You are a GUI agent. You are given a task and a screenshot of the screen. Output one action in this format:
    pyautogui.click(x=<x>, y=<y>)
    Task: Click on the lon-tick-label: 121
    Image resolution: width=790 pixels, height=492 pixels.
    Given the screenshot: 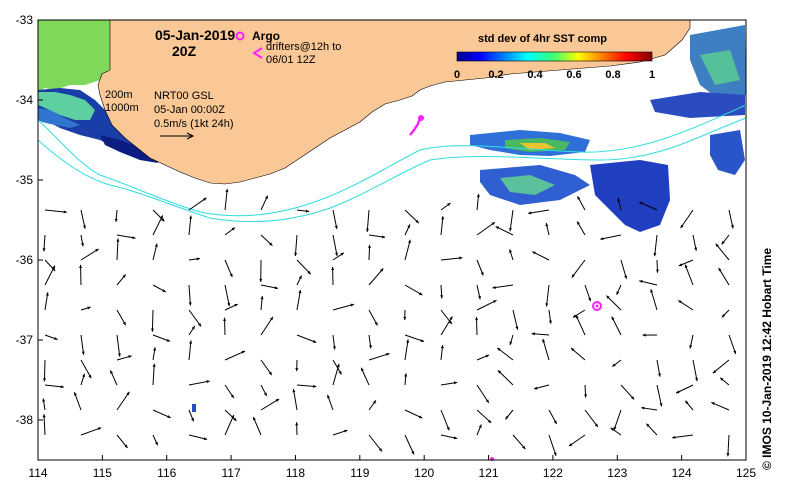 What is the action you would take?
    pyautogui.click(x=489, y=473)
    